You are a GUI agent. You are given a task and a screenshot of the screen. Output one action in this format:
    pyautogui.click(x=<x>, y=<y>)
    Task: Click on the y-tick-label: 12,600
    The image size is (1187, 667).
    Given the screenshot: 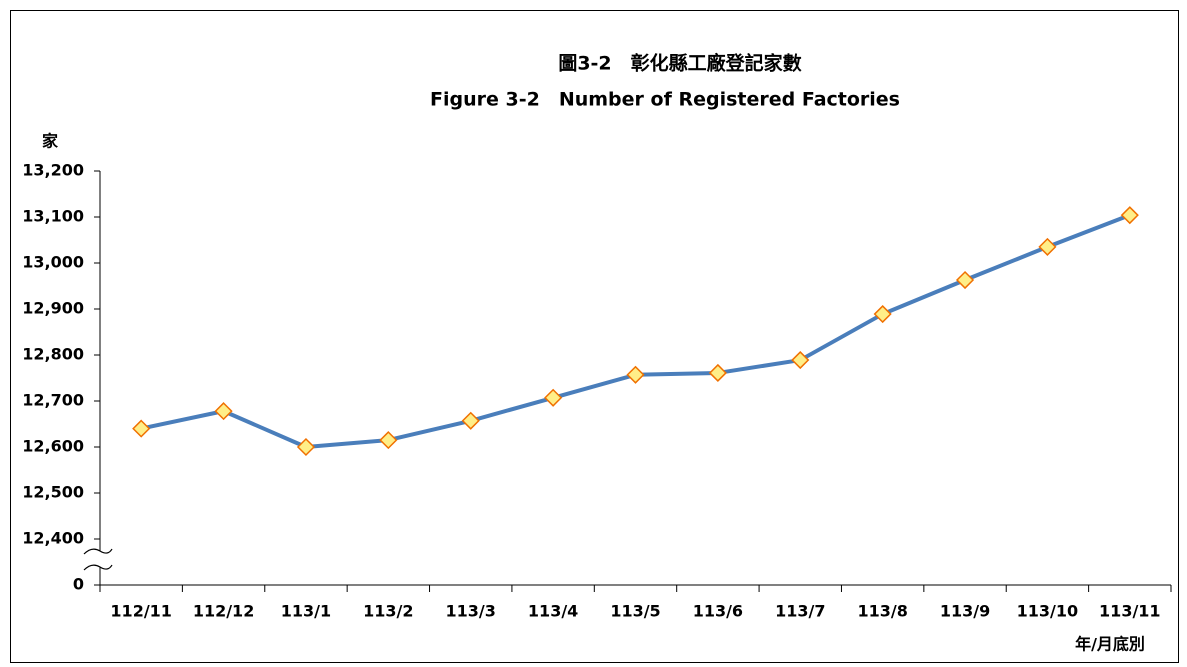 What is the action you would take?
    pyautogui.click(x=53, y=446)
    